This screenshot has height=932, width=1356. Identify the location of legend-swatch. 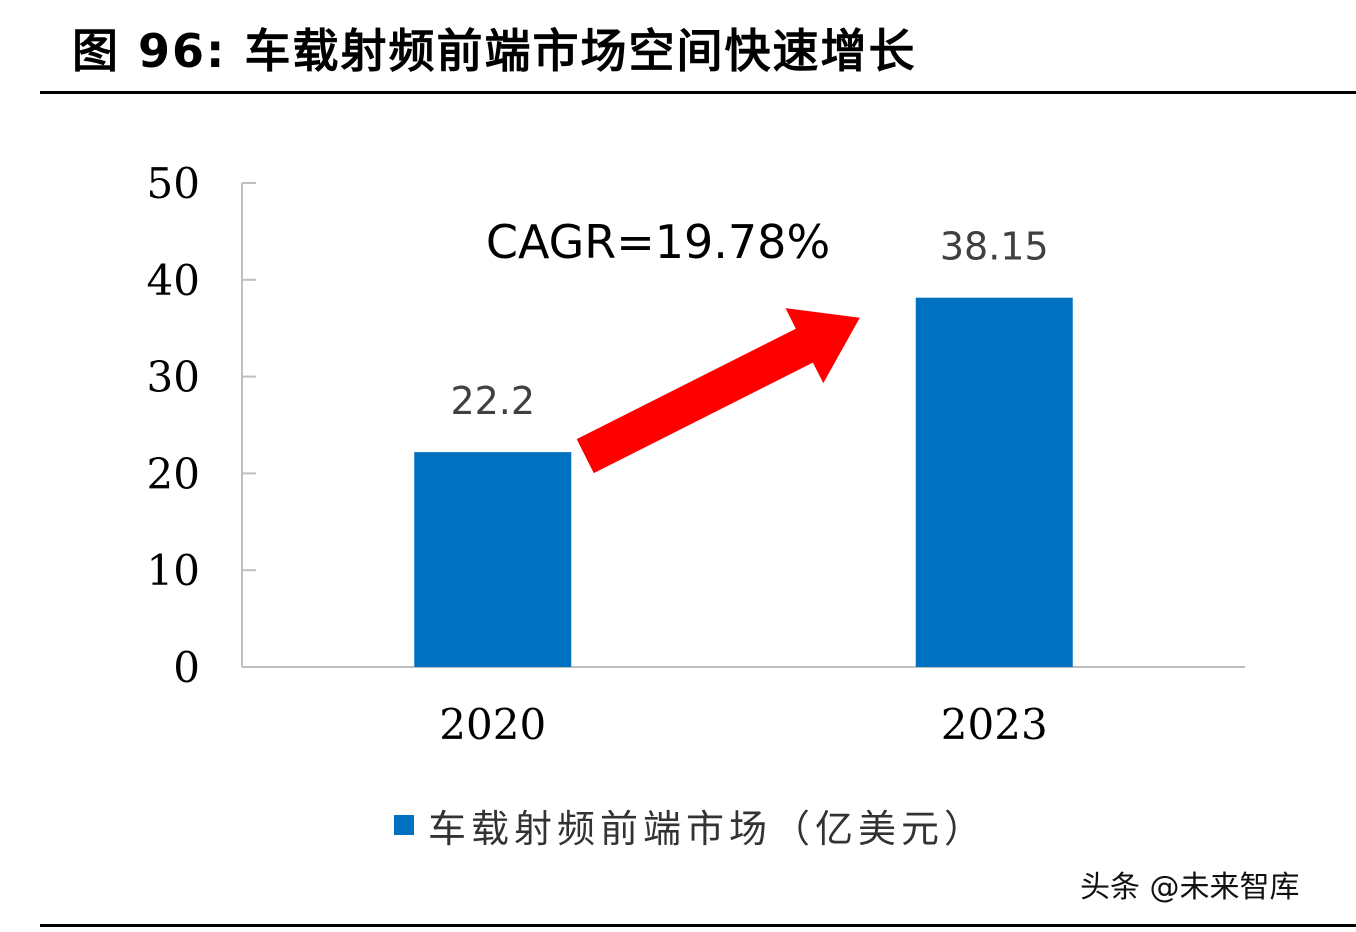
(404, 825).